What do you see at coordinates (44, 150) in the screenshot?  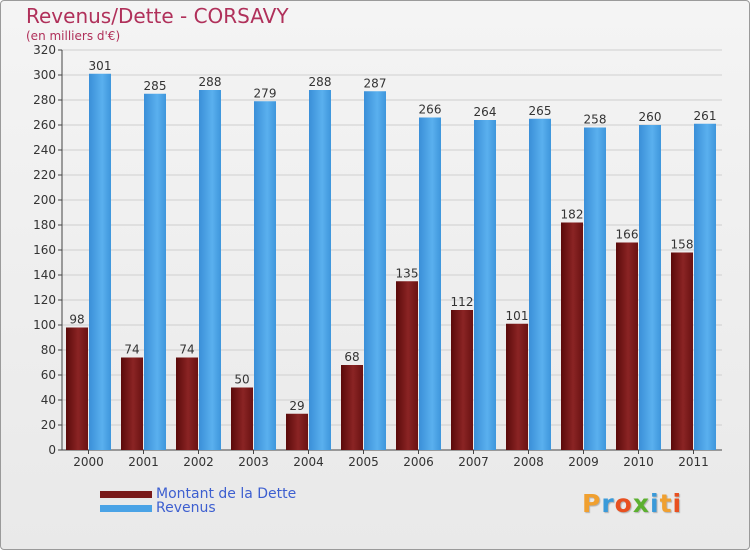 I see `y-tick-label: 240` at bounding box center [44, 150].